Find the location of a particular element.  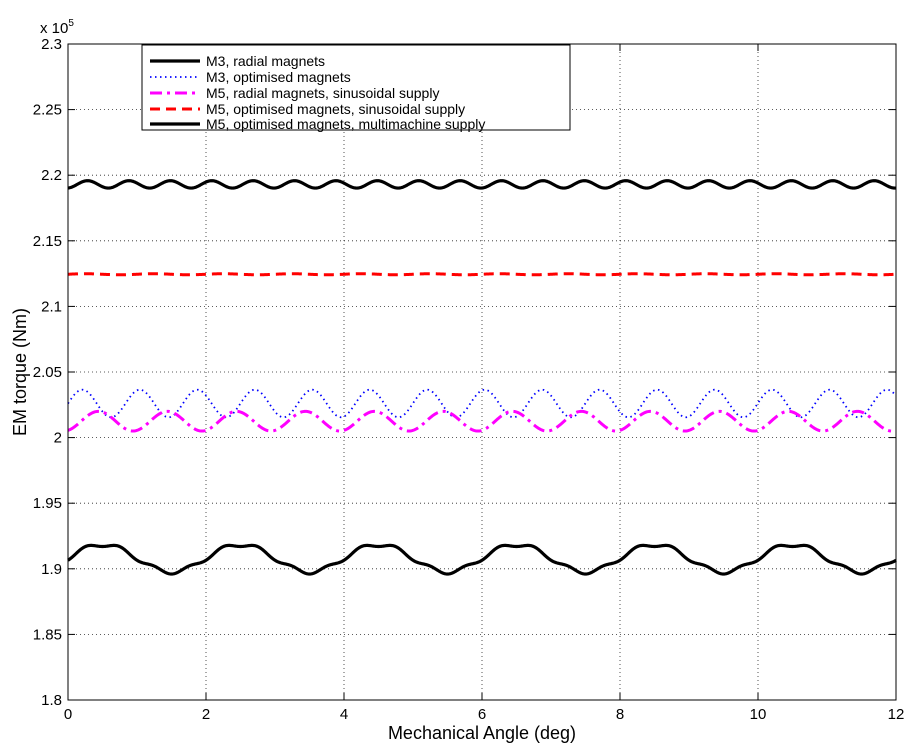

y-tick-label: 2.05 is located at coordinates (47, 372).